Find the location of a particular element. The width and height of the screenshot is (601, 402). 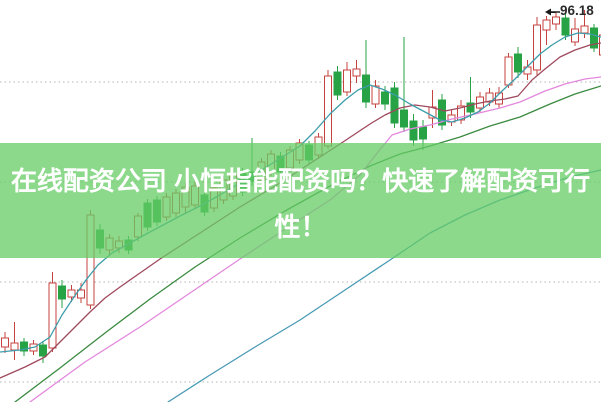

price-arrow-head is located at coordinates (548, 12).